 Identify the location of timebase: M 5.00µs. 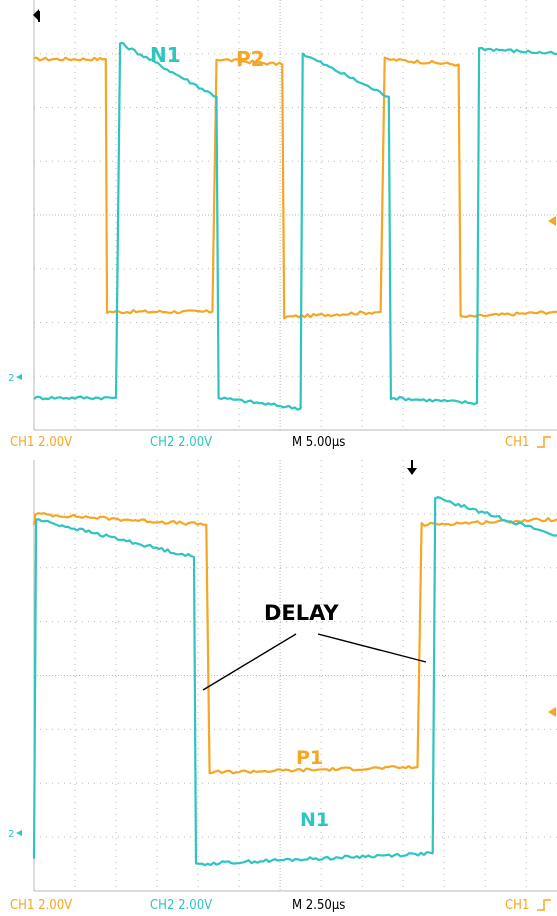
(318, 442).